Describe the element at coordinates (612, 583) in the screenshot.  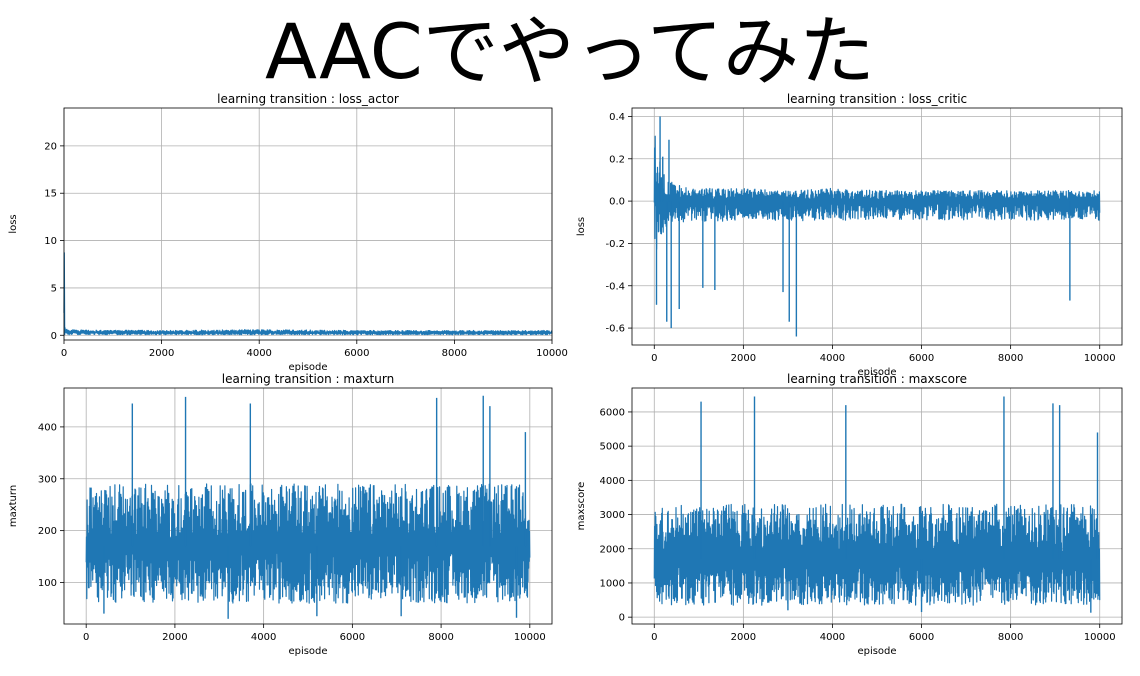
I see `y-tick-label: 1000` at that location.